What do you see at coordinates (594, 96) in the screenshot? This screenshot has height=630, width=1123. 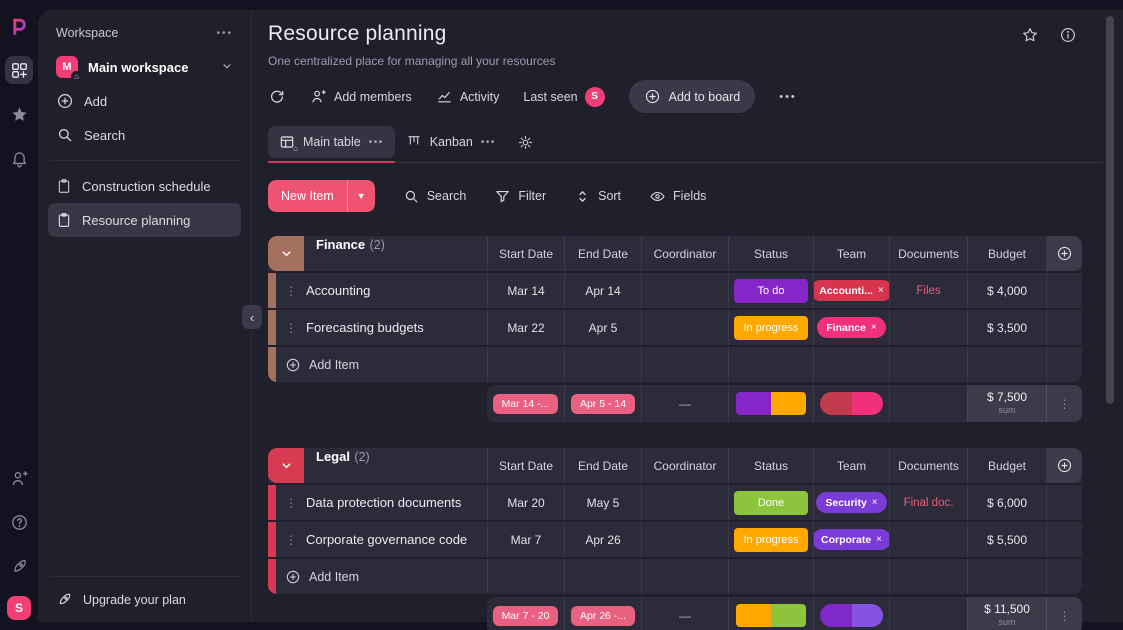 I see `last-seen-avatar: S` at bounding box center [594, 96].